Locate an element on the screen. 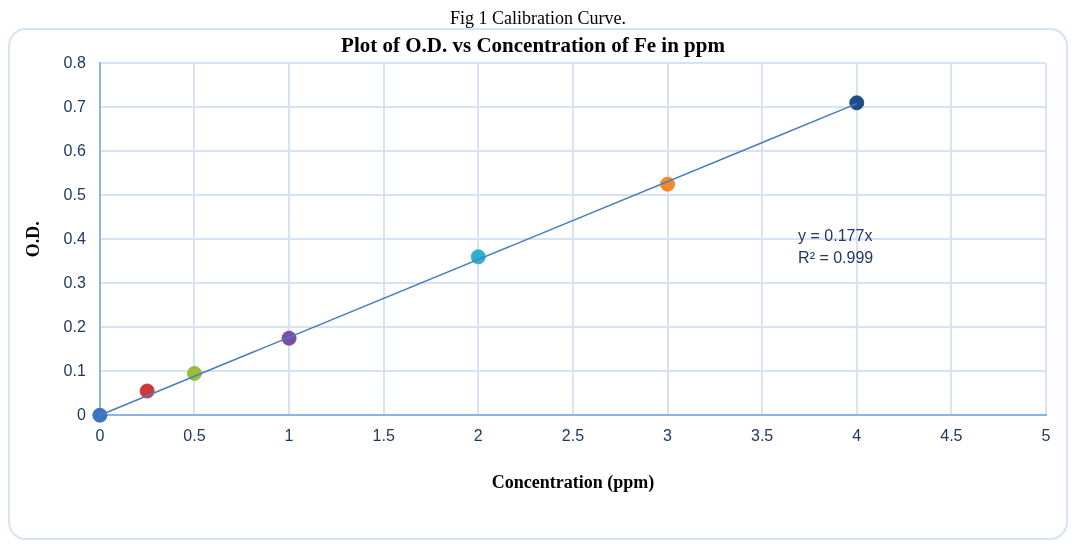 This screenshot has width=1078, height=548. y-tick-label: 0.8 is located at coordinates (74, 62).